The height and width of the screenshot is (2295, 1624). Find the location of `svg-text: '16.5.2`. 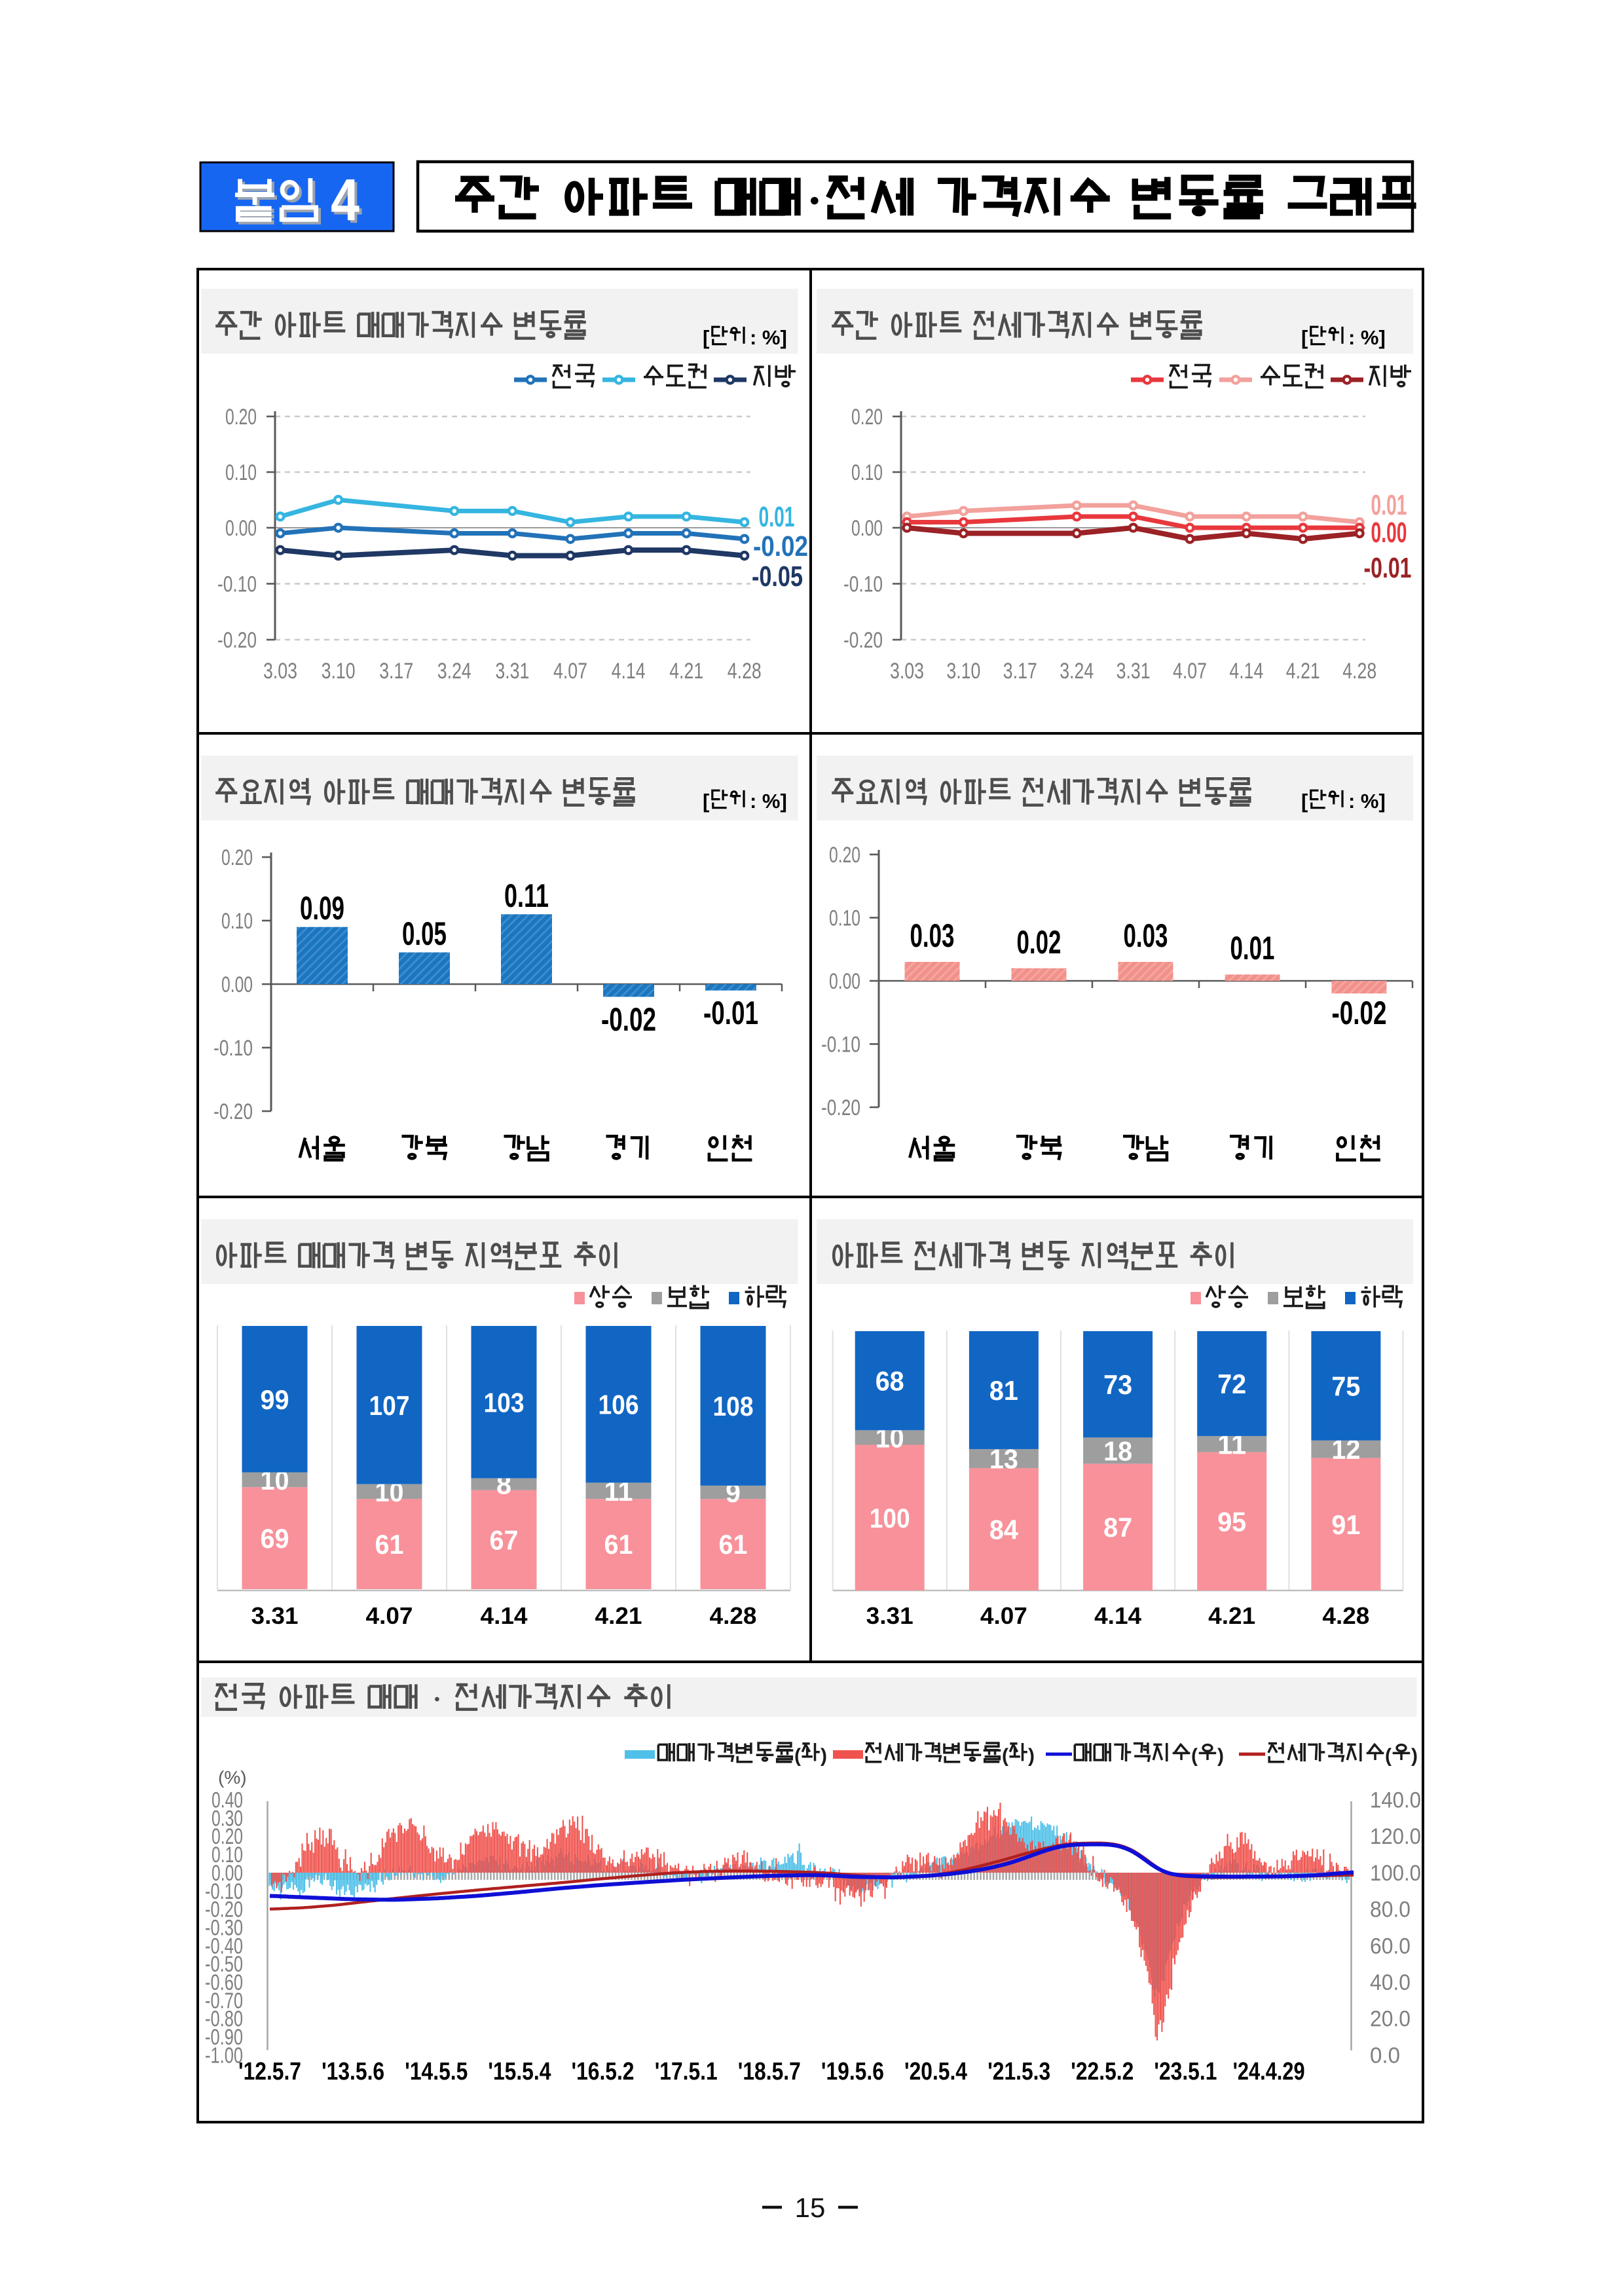

svg-text: '16.5.2 is located at coordinates (603, 2071).